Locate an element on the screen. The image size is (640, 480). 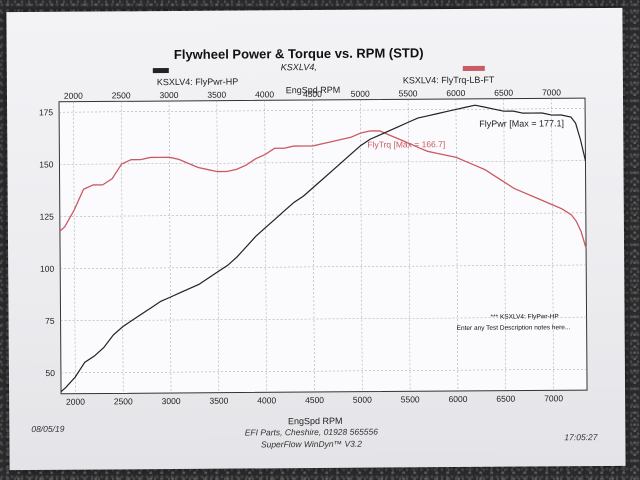
x-tick-bottom-5000: 5000 is located at coordinates (362, 400).